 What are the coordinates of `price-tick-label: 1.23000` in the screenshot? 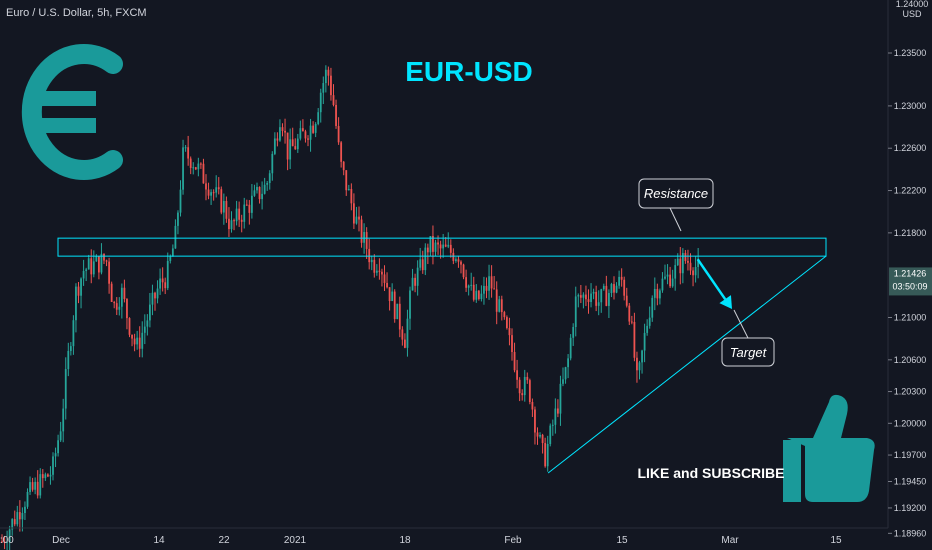 It's located at (910, 106).